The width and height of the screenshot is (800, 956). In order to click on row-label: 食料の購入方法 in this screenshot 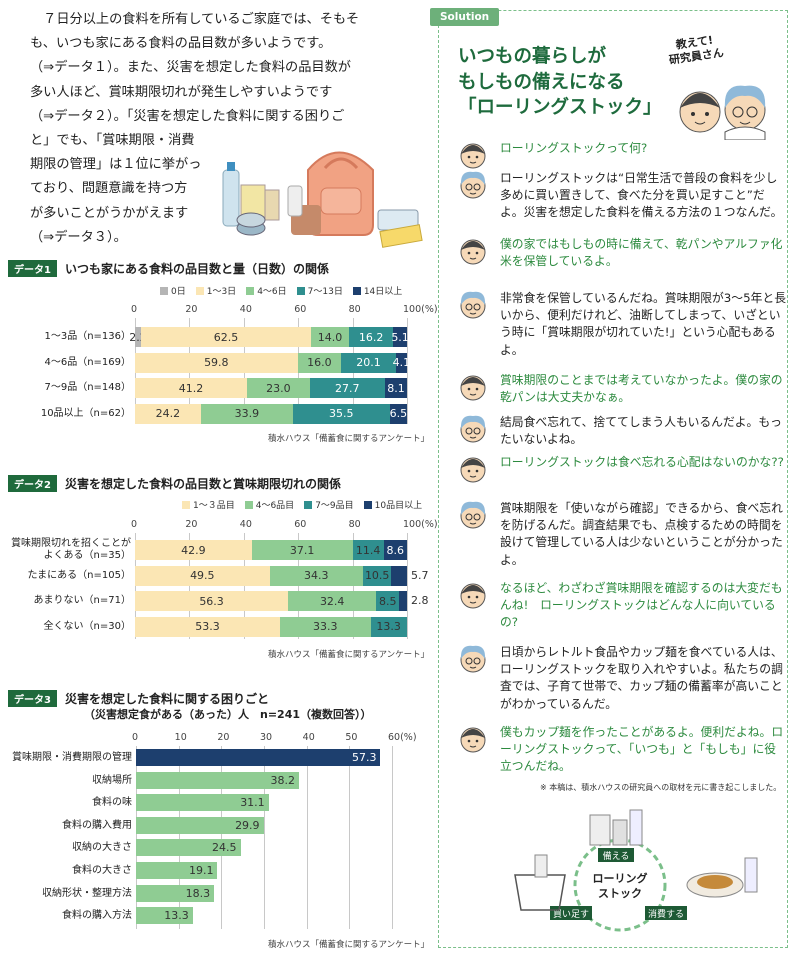, I will do `click(97, 916)`.